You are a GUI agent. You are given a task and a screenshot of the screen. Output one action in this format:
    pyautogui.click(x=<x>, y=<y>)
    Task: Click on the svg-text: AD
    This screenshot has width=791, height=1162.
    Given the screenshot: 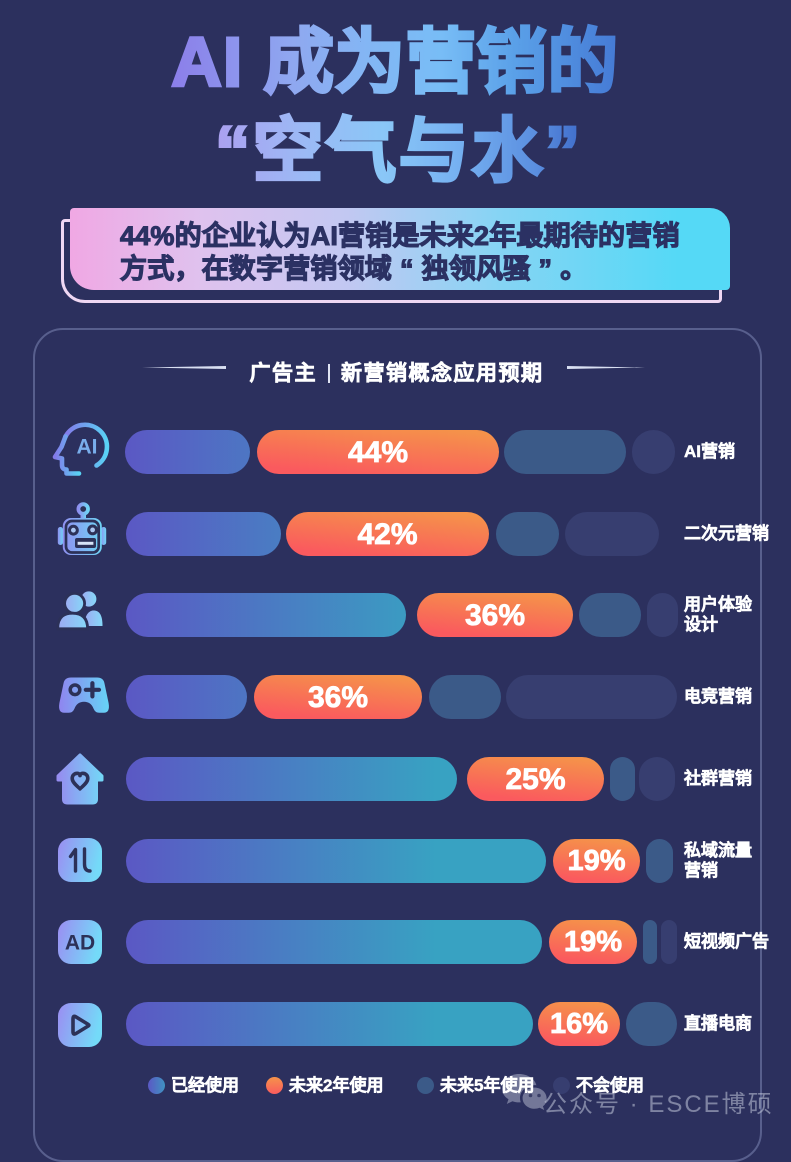 What is the action you would take?
    pyautogui.click(x=80, y=943)
    